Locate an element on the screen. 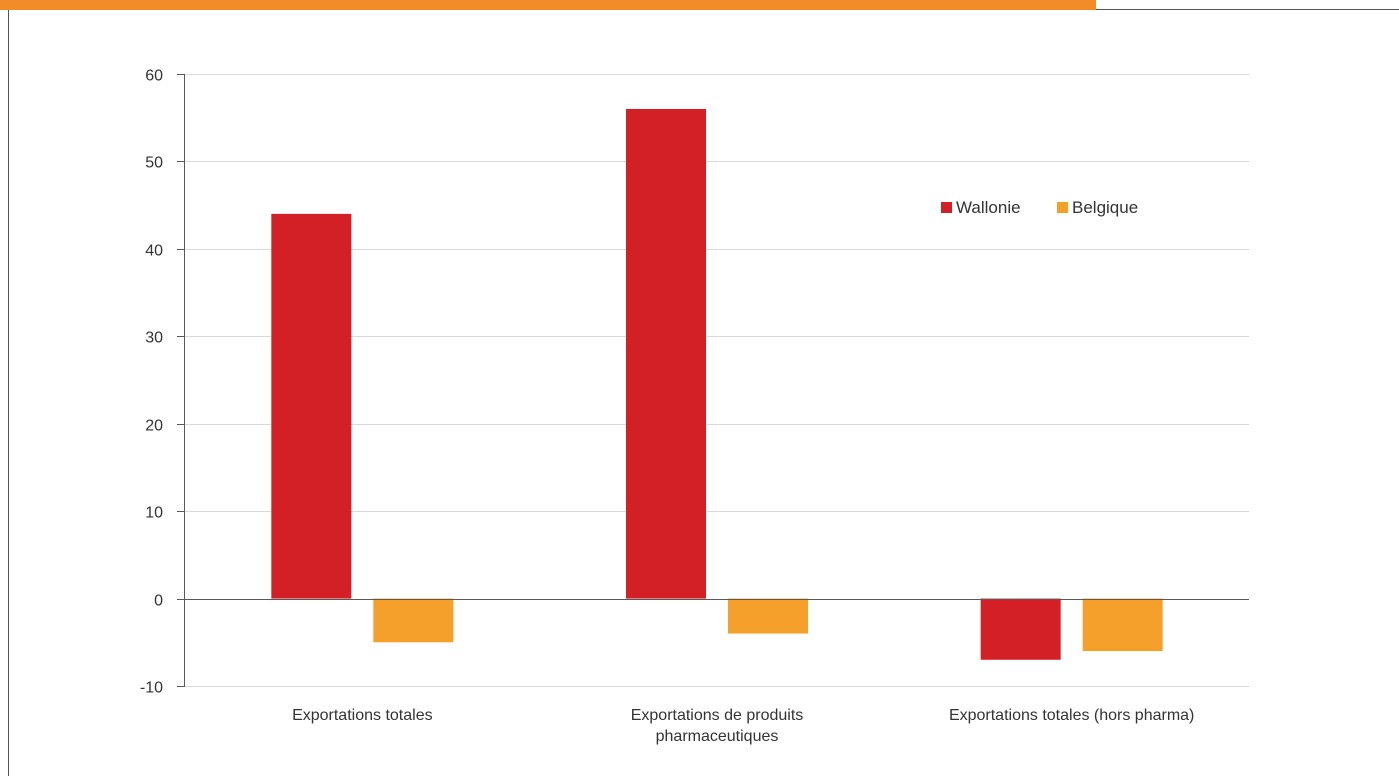 Image resolution: width=1399 pixels, height=776 pixels. y-tick-label: 40 is located at coordinates (154, 251).